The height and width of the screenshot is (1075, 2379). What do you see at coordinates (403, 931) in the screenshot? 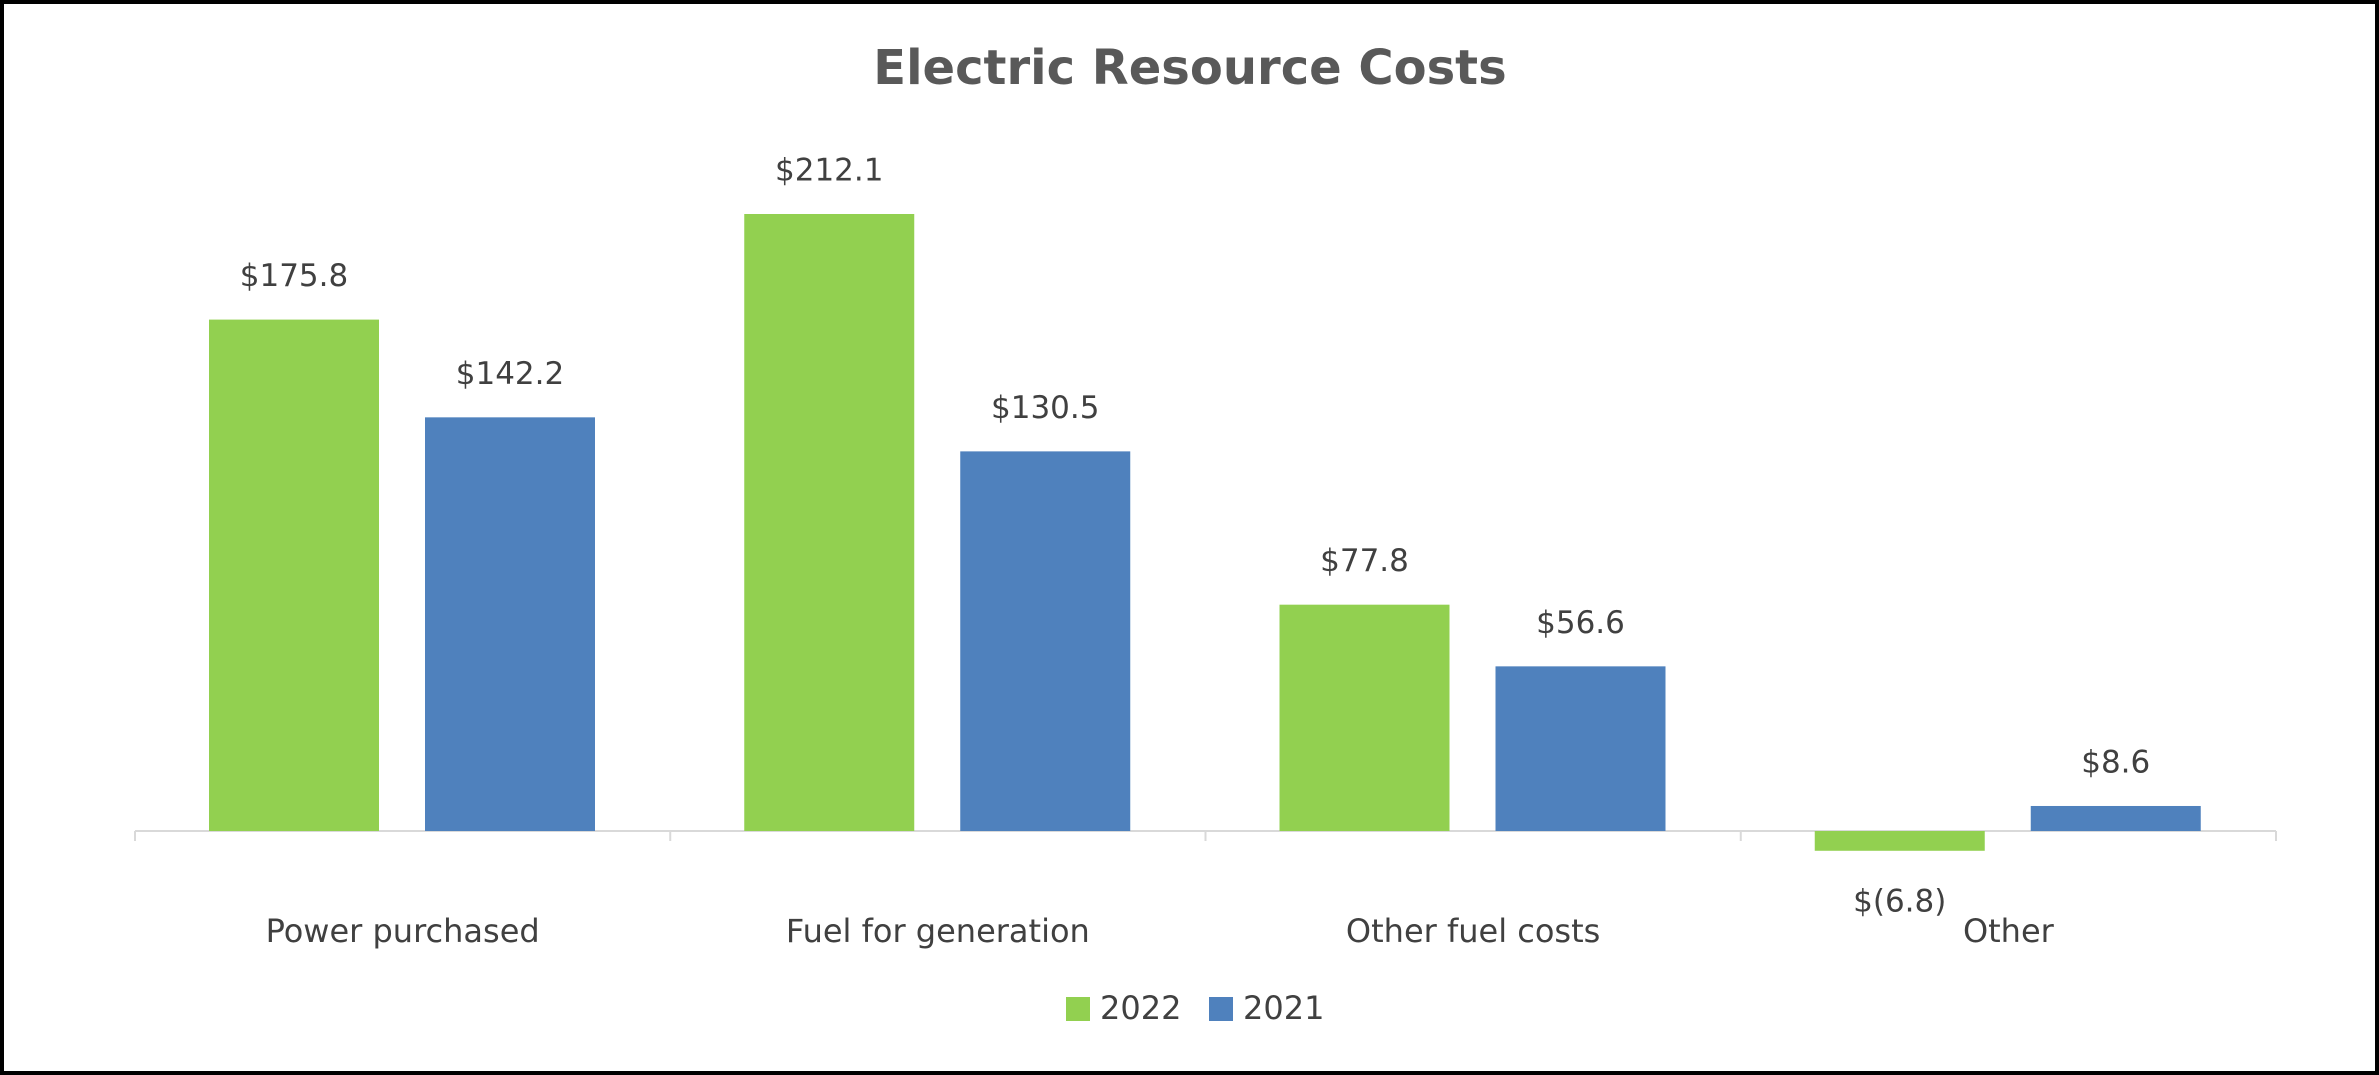
I see `x-tick-label: Power purchased` at bounding box center [403, 931].